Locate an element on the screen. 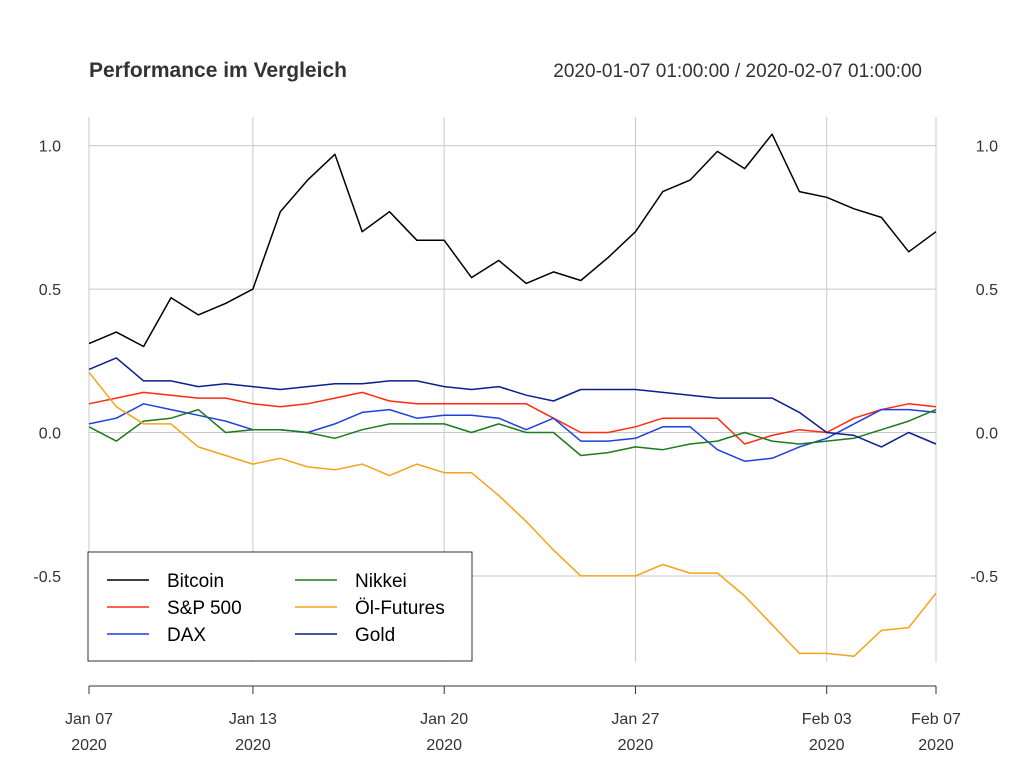  legend: Bitcoin S&P 500 DAX Nikkei Öl-Futures Gold is located at coordinates (280, 606).